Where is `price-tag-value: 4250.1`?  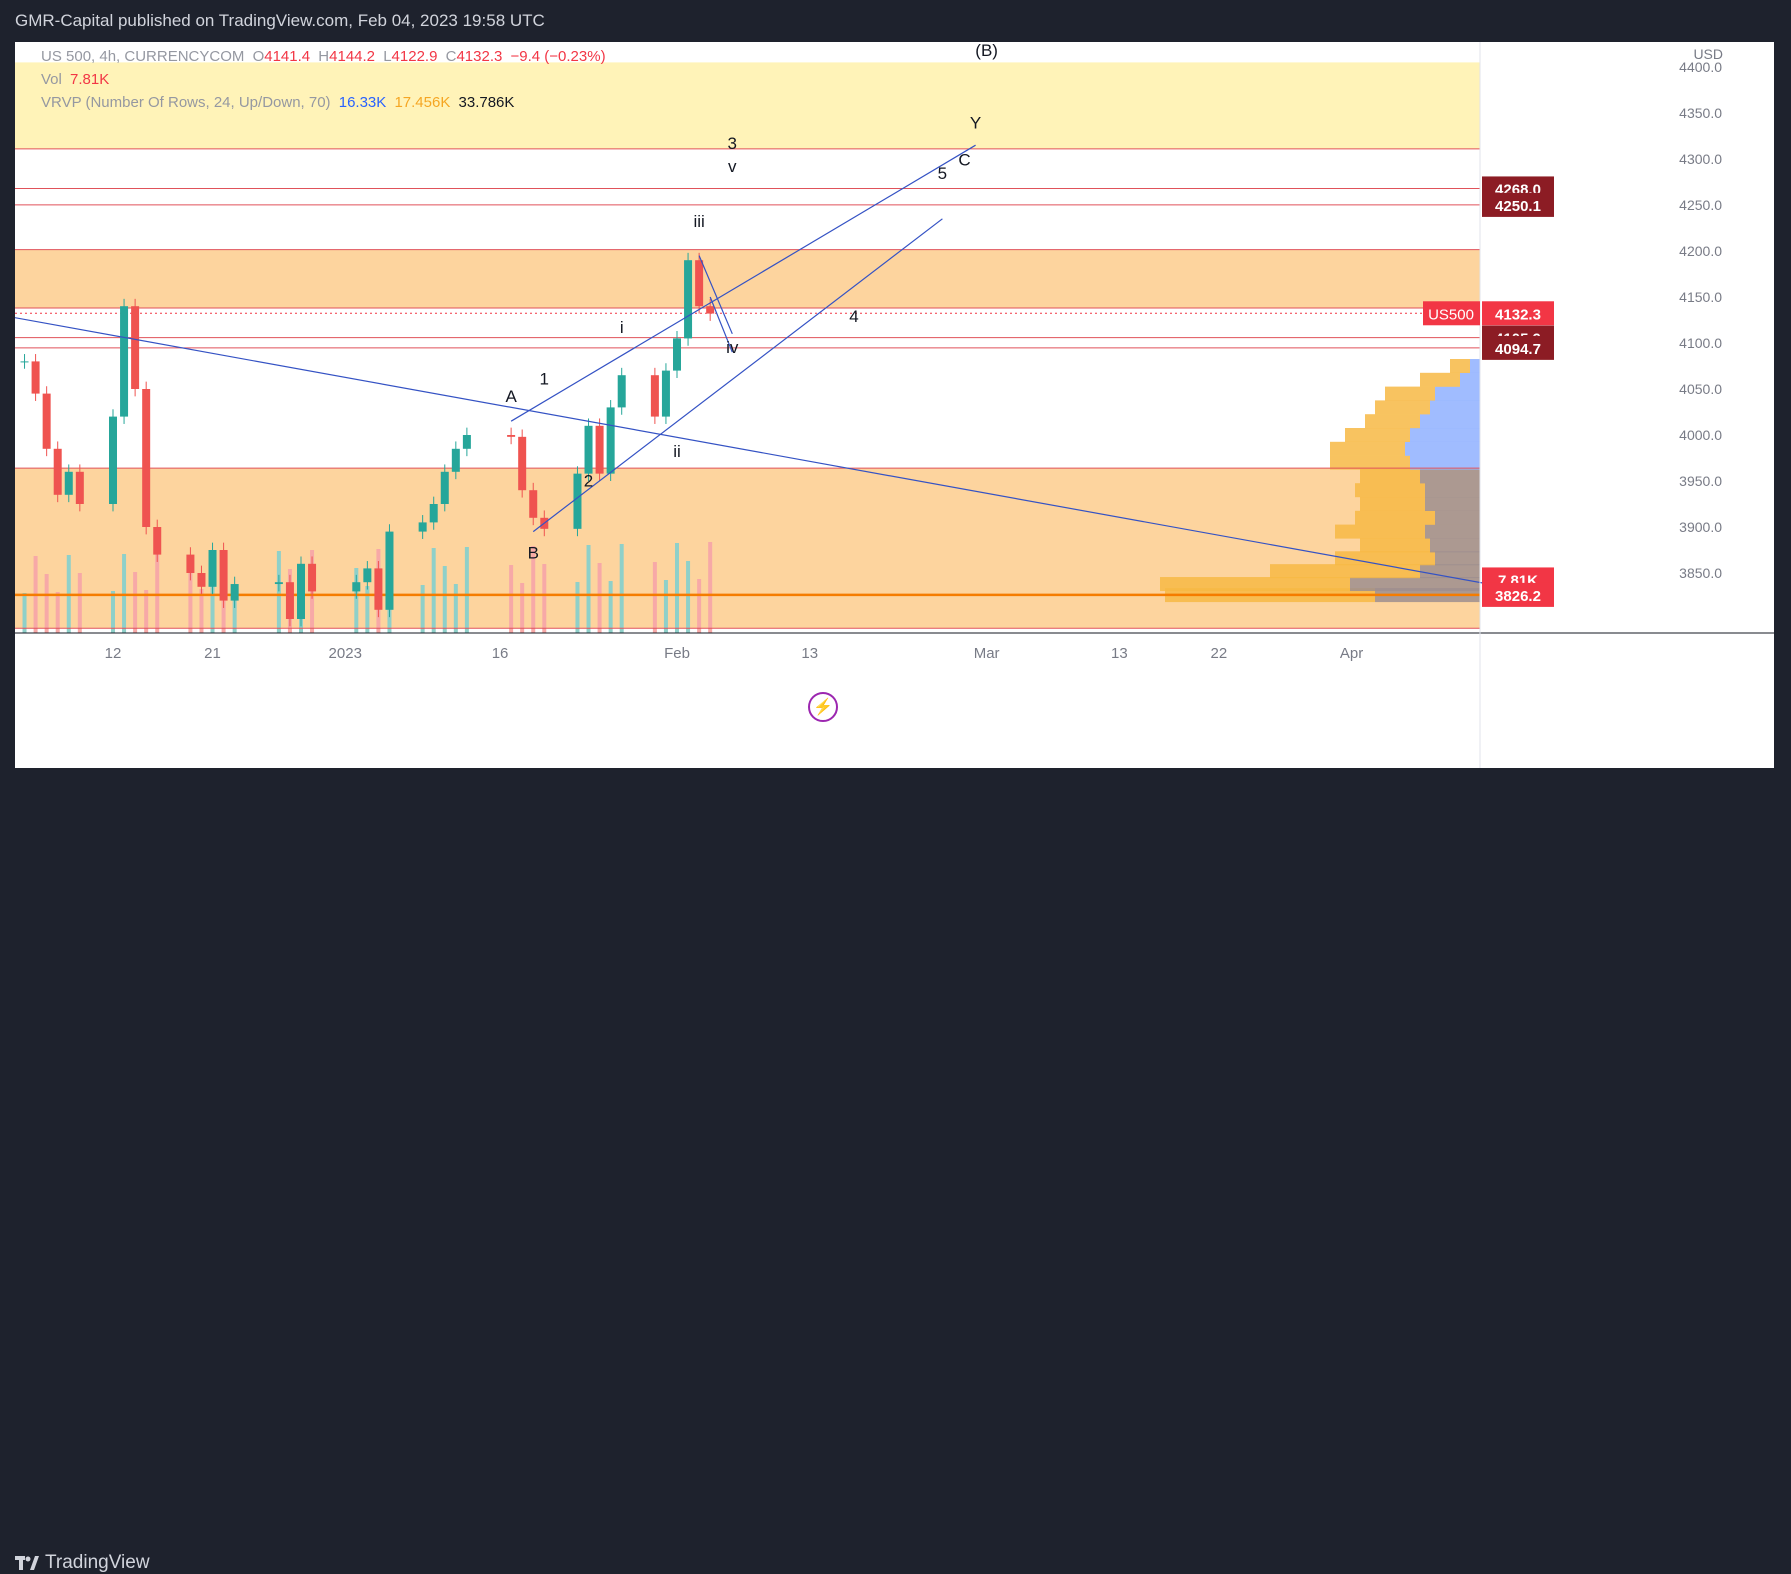
price-tag-value: 4250.1 is located at coordinates (1518, 206).